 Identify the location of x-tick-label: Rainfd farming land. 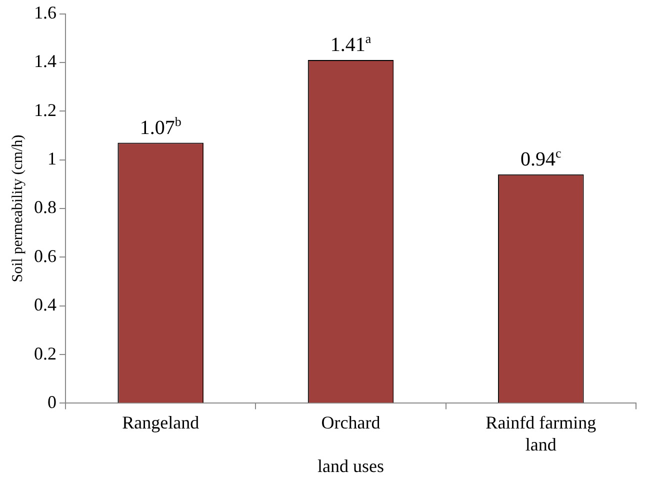
(541, 433).